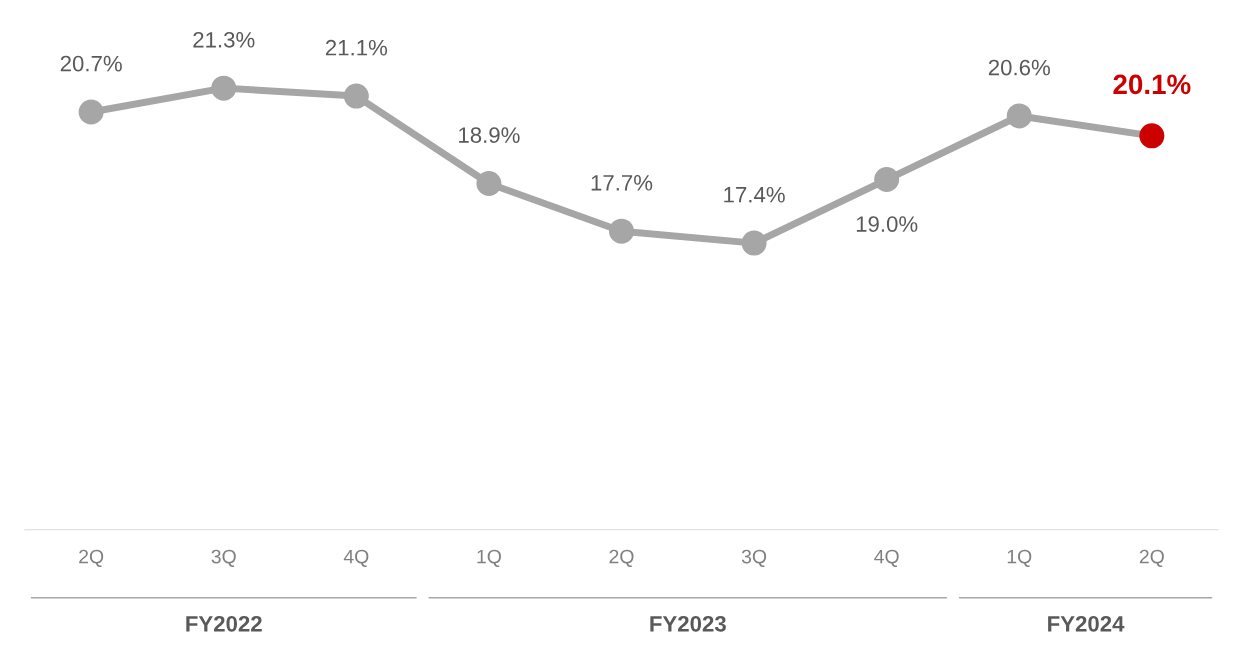 The height and width of the screenshot is (654, 1243). I want to click on text: FY2022, so click(224, 623).